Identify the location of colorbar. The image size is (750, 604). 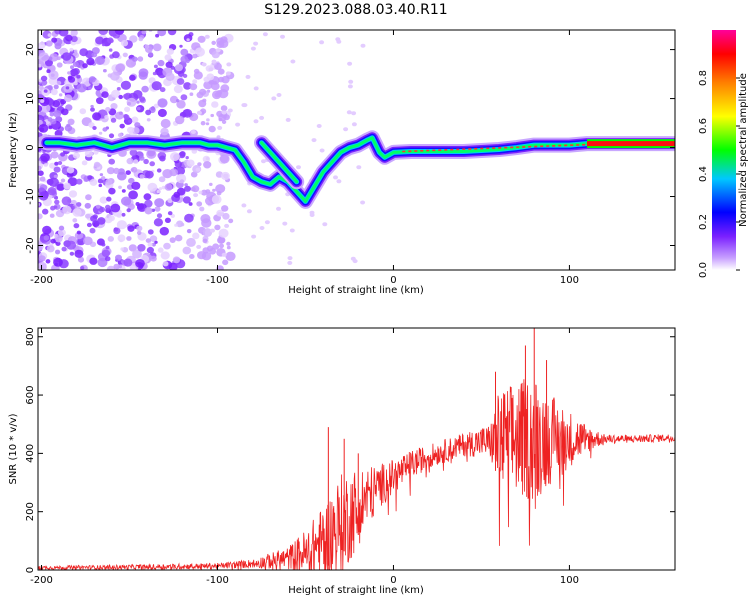
(724, 150).